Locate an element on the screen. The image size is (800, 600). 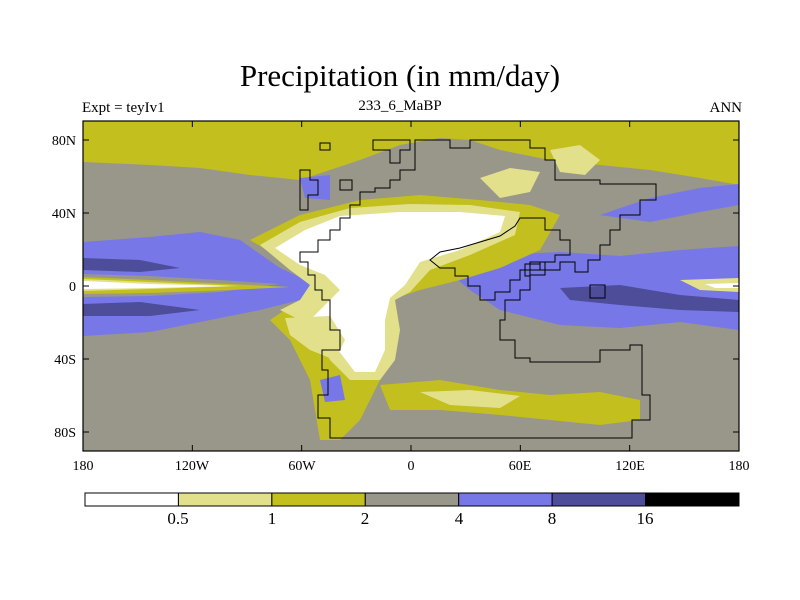
field-northeast-blue is located at coordinates (669, 203).